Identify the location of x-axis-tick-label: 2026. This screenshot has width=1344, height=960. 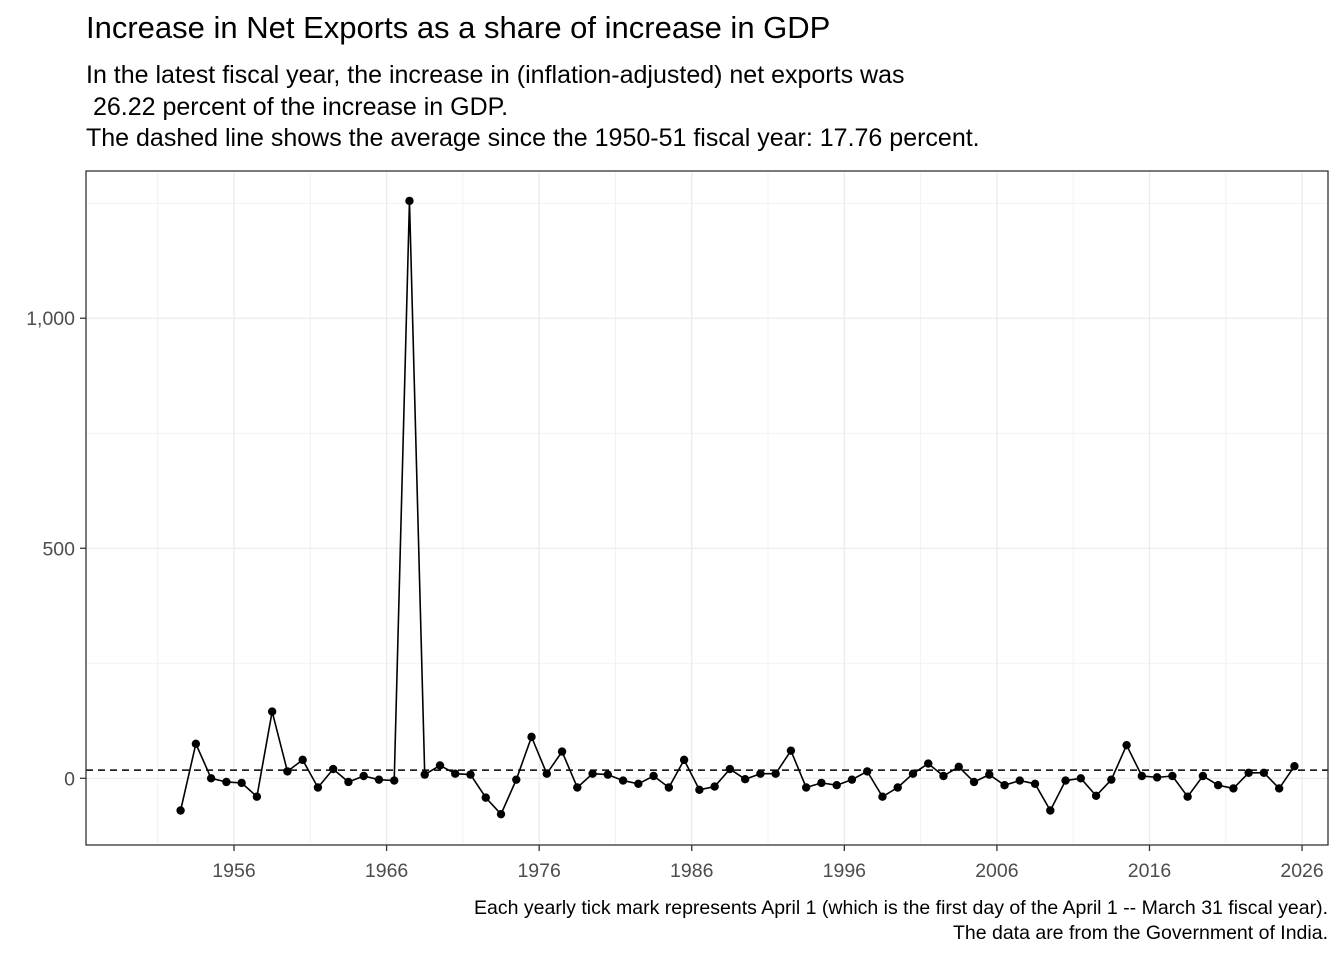
(1301, 871).